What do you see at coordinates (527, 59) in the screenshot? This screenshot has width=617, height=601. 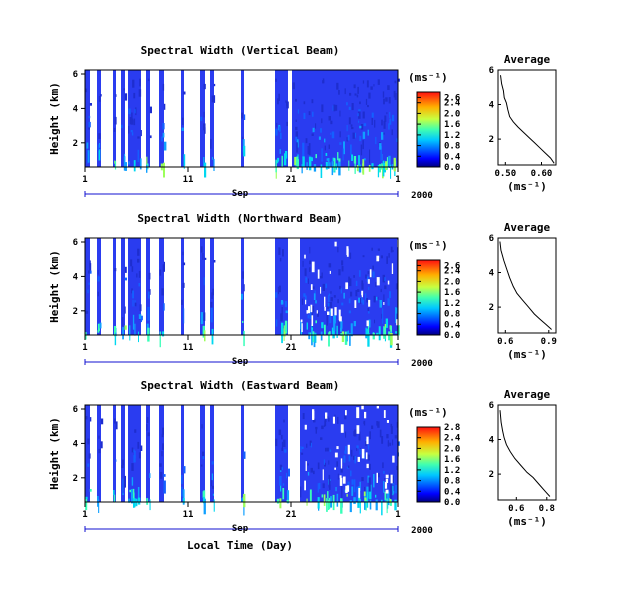 I see `avg-title: Average` at bounding box center [527, 59].